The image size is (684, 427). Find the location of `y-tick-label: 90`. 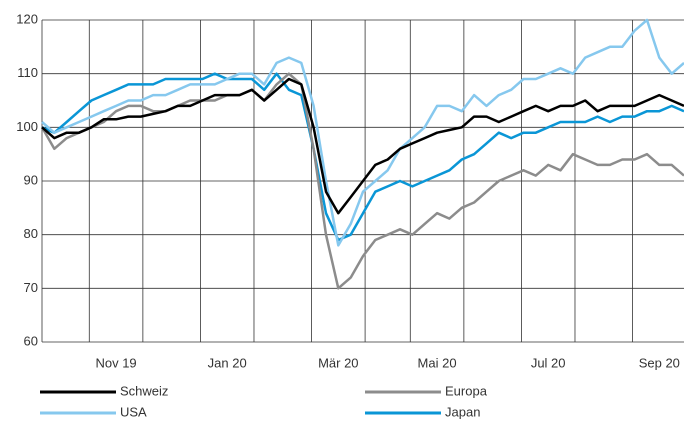

y-tick-label: 90 is located at coordinates (31, 179).